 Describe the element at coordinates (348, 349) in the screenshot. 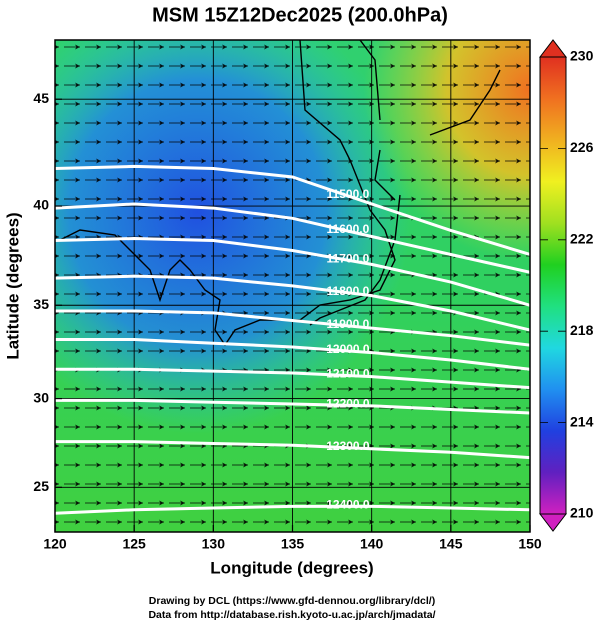

I see `contour-label: 12000.0` at that location.